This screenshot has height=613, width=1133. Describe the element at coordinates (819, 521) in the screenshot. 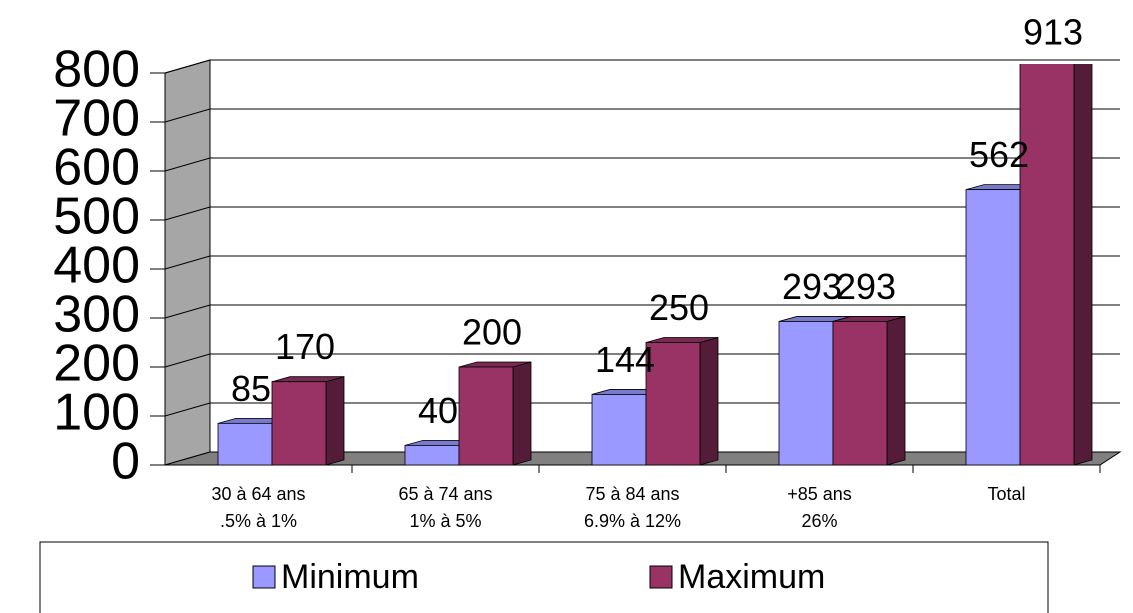

I see `x-tick-label: 26%` at that location.